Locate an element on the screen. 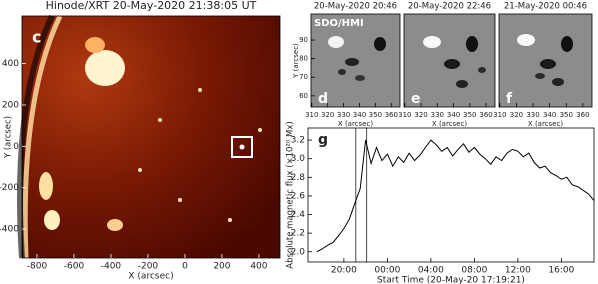 This screenshot has width=598, height=284. x-axis-label: Start Time (20-May-20 17:19:21) is located at coordinates (451, 280).